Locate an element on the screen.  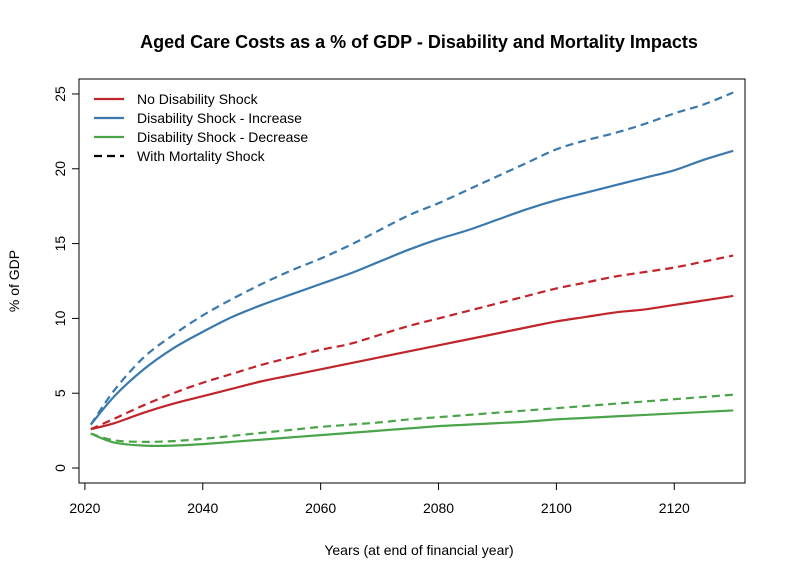
y-axis-label: % of GDP is located at coordinates (14, 281).